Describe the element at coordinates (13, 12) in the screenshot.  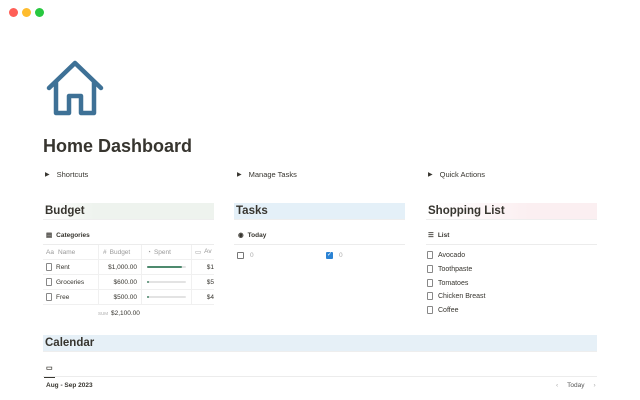
I see `close-window-button` at that location.